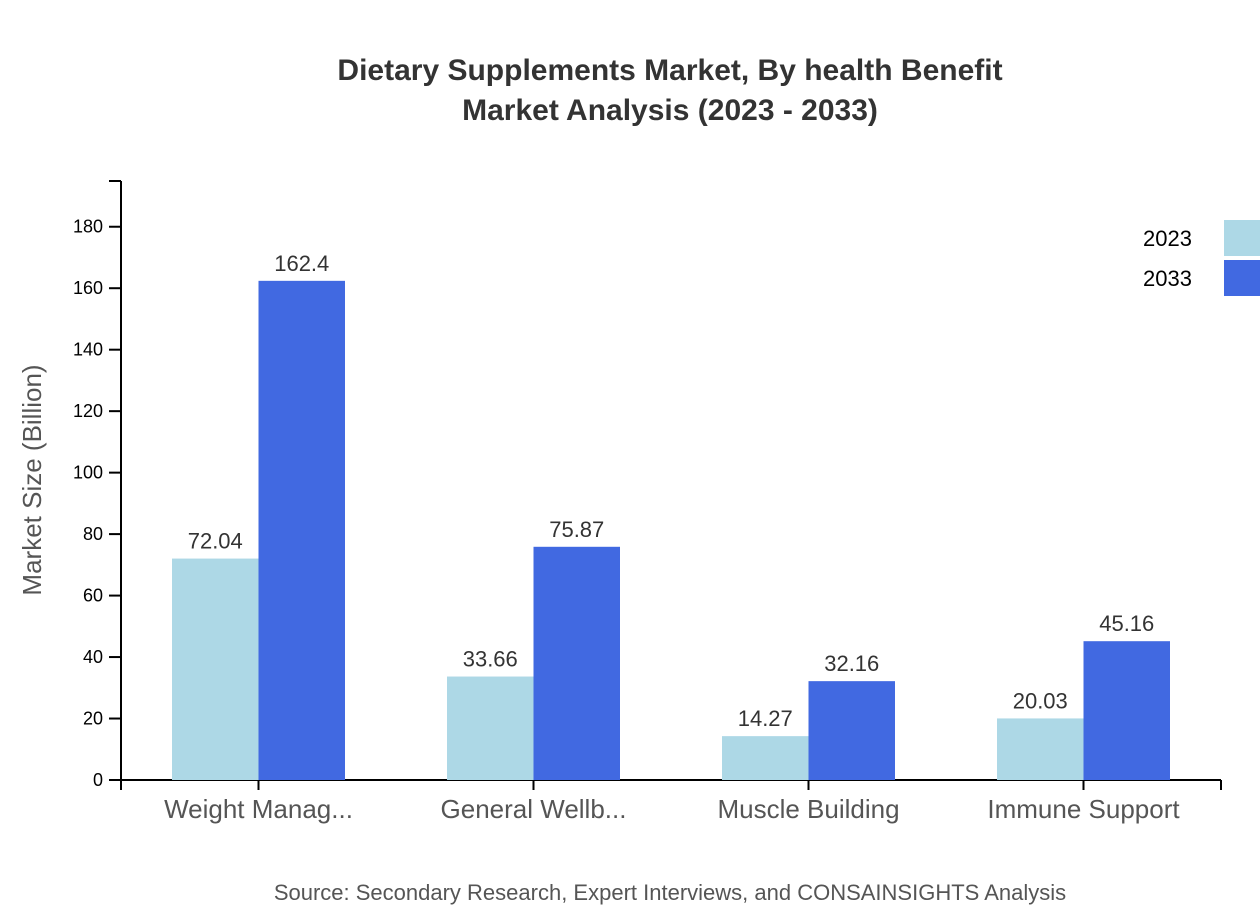  What do you see at coordinates (215, 541) in the screenshot?
I see `data-label: 72.04` at bounding box center [215, 541].